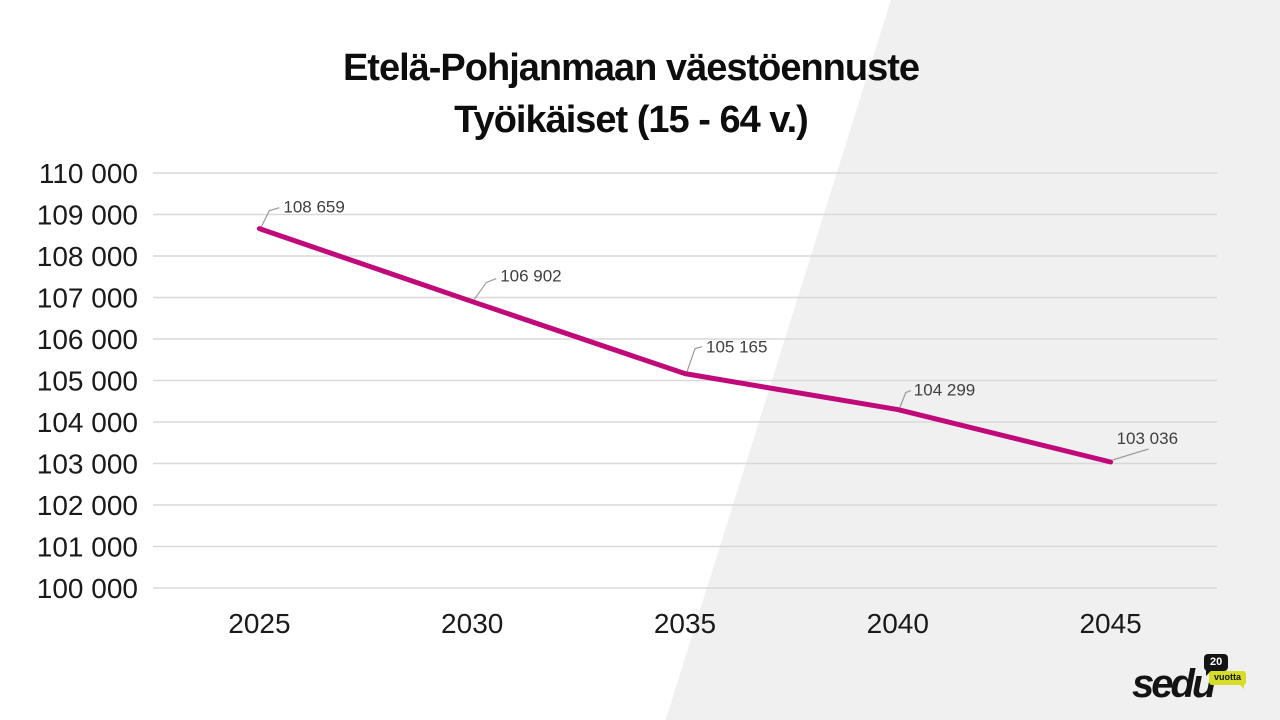  Describe the element at coordinates (472, 623) in the screenshot. I see `x-axis-tick-label: 2030` at that location.